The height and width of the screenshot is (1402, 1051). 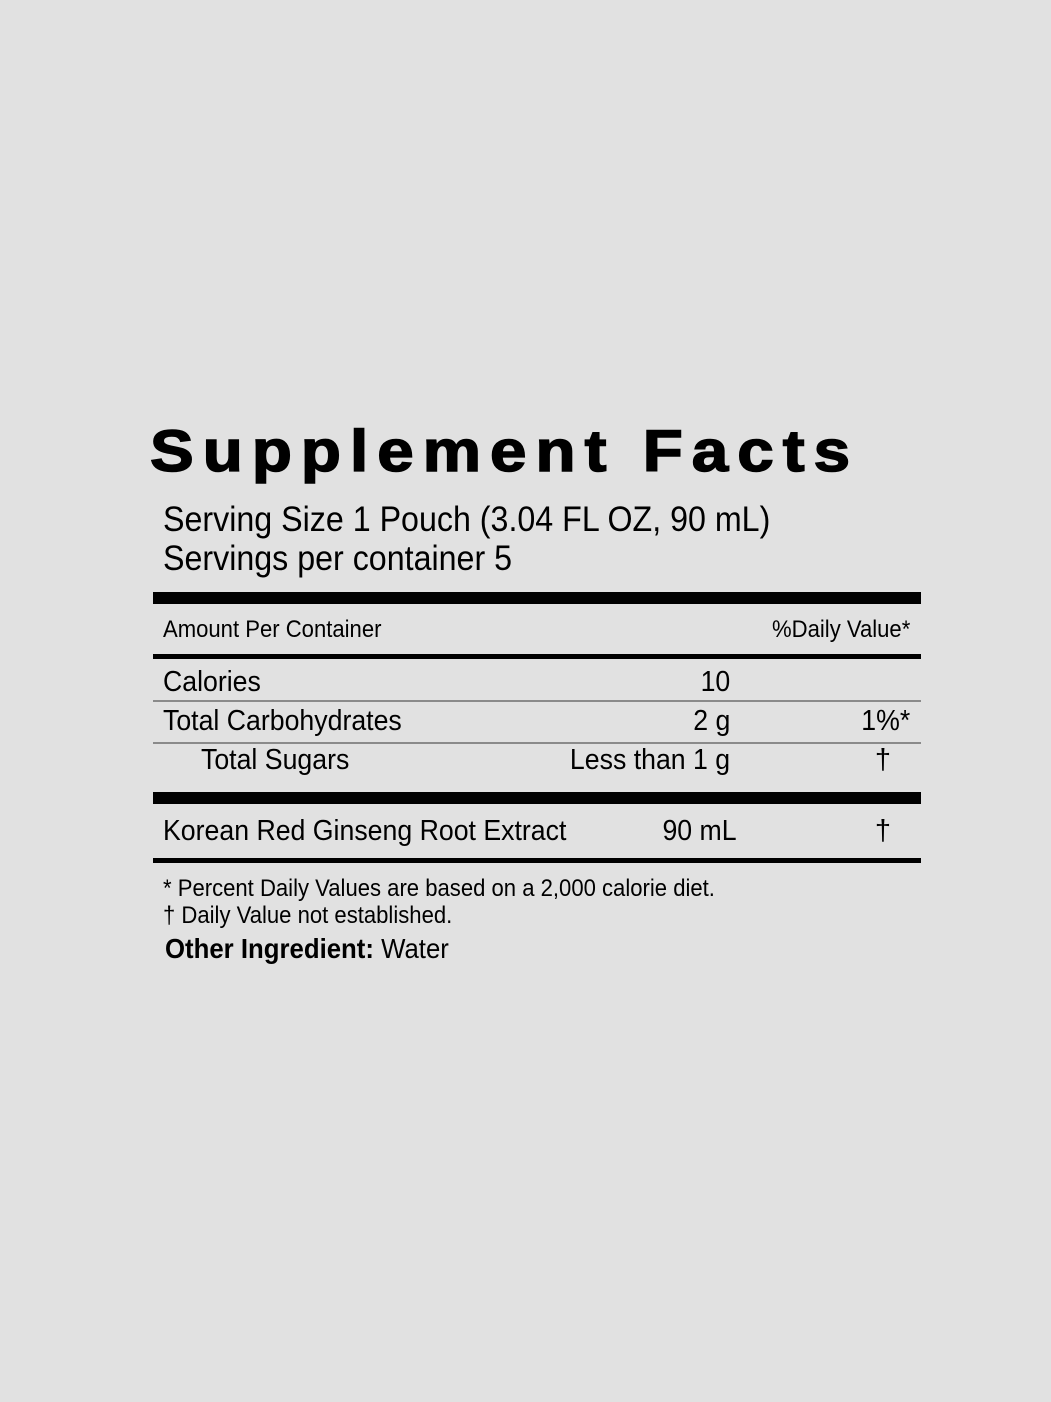 I want to click on ingredient-label: Korean Red Ginseng Root Extract, so click(x=365, y=831).